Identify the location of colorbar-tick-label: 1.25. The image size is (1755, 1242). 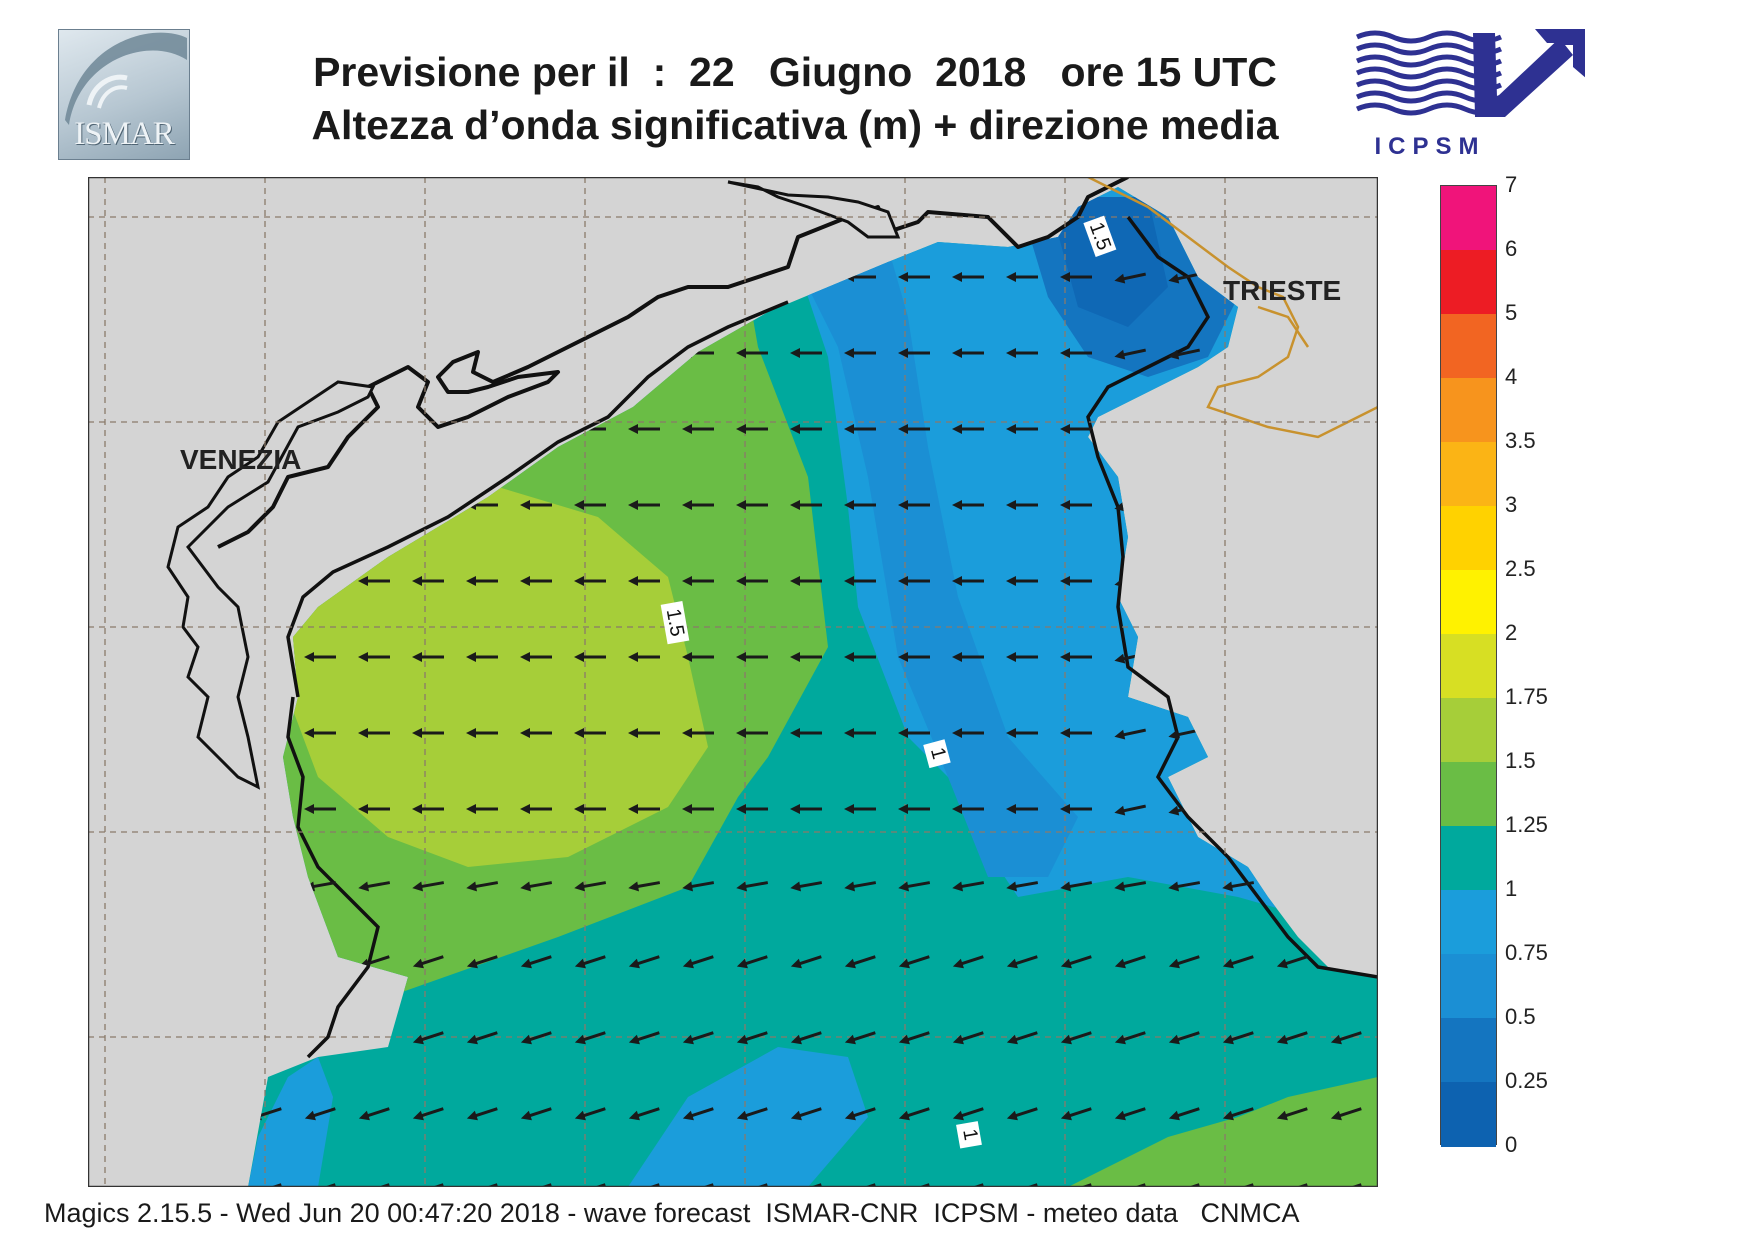
(1526, 824).